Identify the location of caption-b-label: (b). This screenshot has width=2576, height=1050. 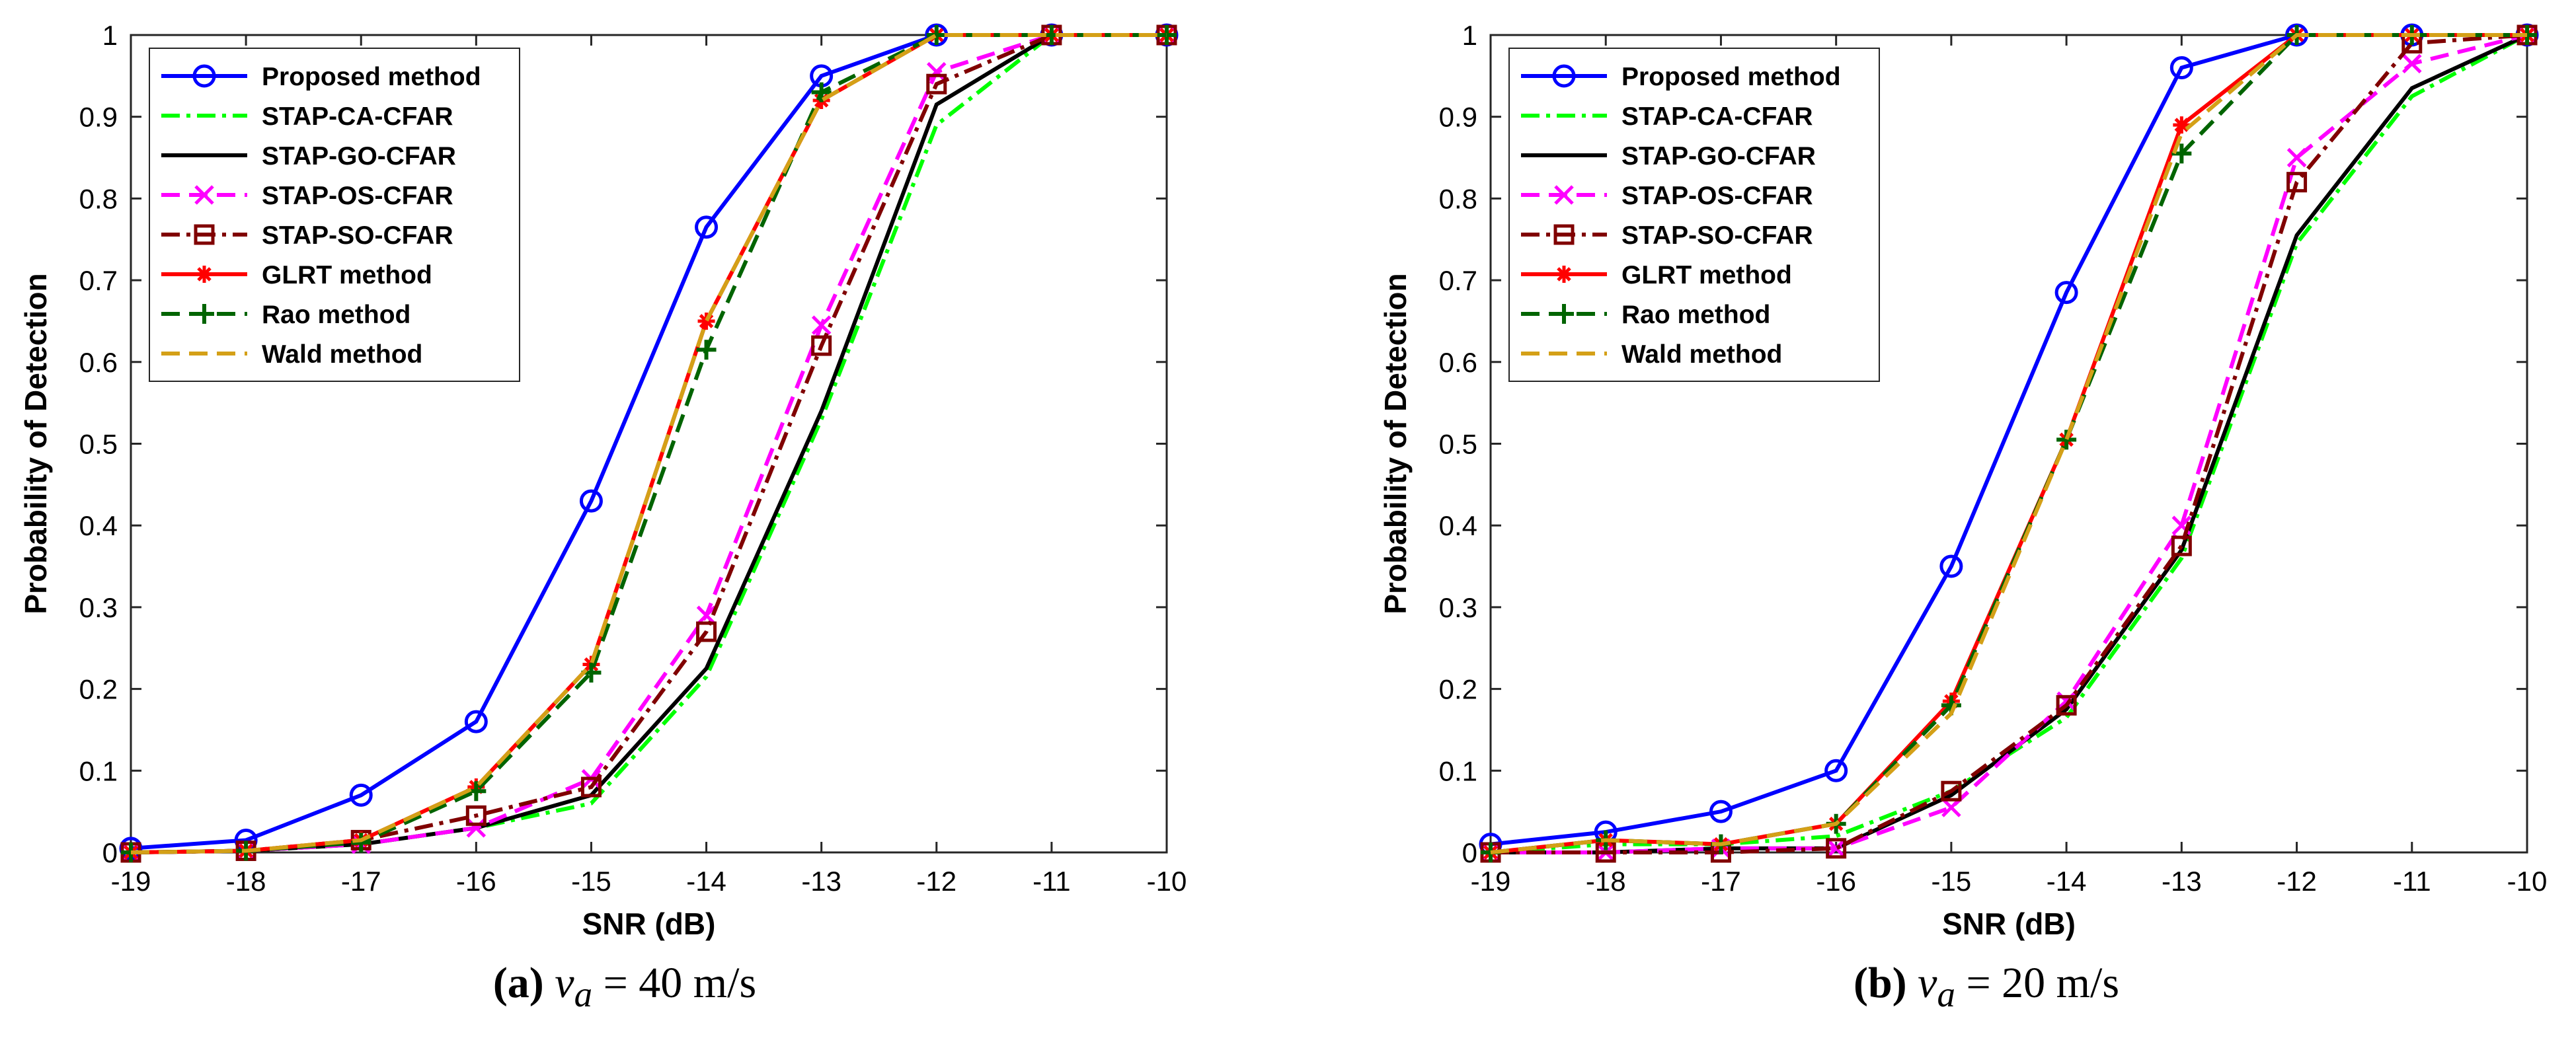
(1880, 983).